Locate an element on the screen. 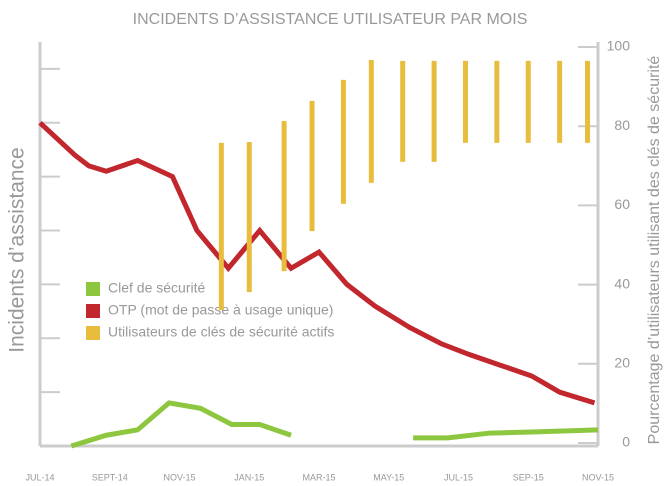 The height and width of the screenshot is (486, 665). x-tick-label: MAR-15 is located at coordinates (318, 477).